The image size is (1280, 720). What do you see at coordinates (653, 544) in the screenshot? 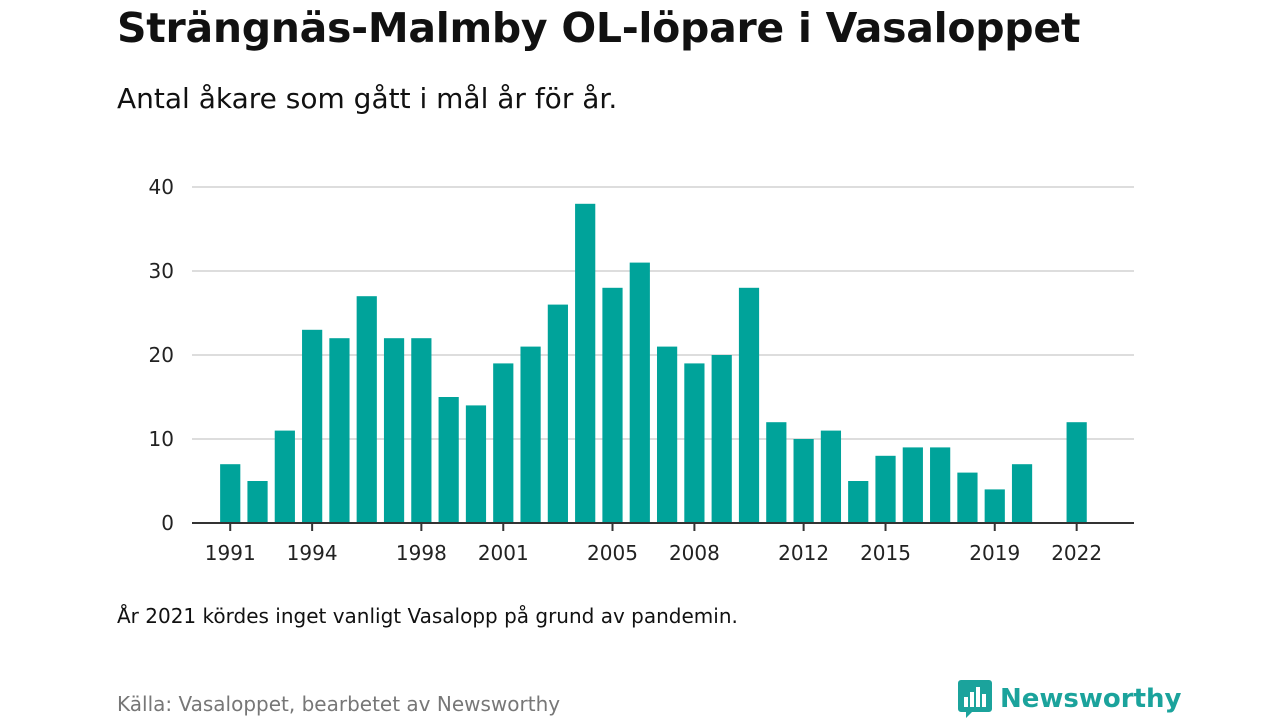
I see `x-axis-ticks: 1991 1994 1998 2001 2005 2008 2012 2015 2019 2022` at bounding box center [653, 544].